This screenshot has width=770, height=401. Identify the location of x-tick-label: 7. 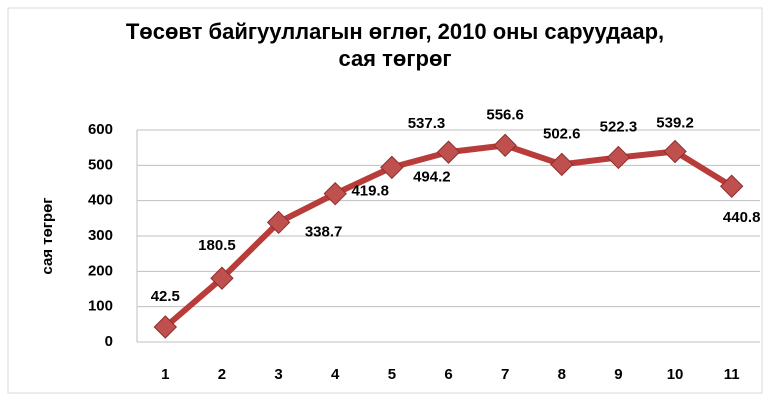
(505, 374).